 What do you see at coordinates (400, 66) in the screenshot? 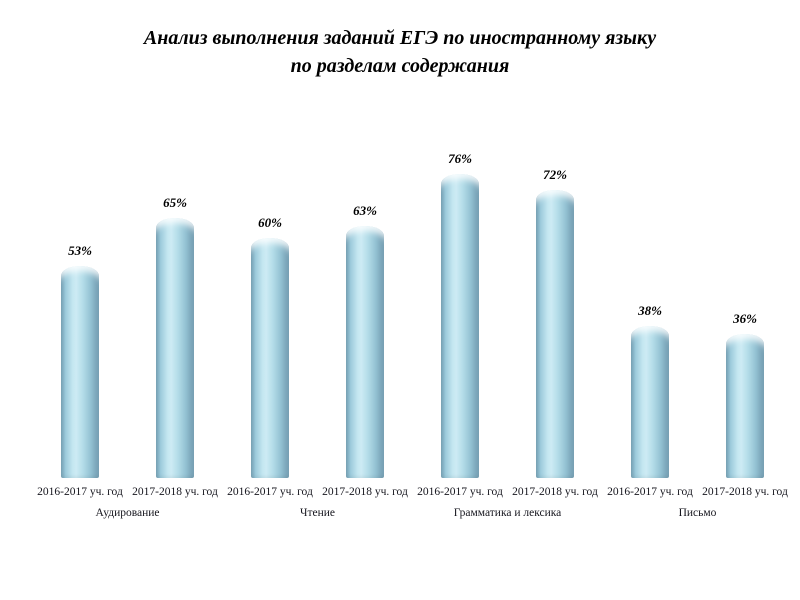
I see `chart-title-line2: по разделам содержания` at bounding box center [400, 66].